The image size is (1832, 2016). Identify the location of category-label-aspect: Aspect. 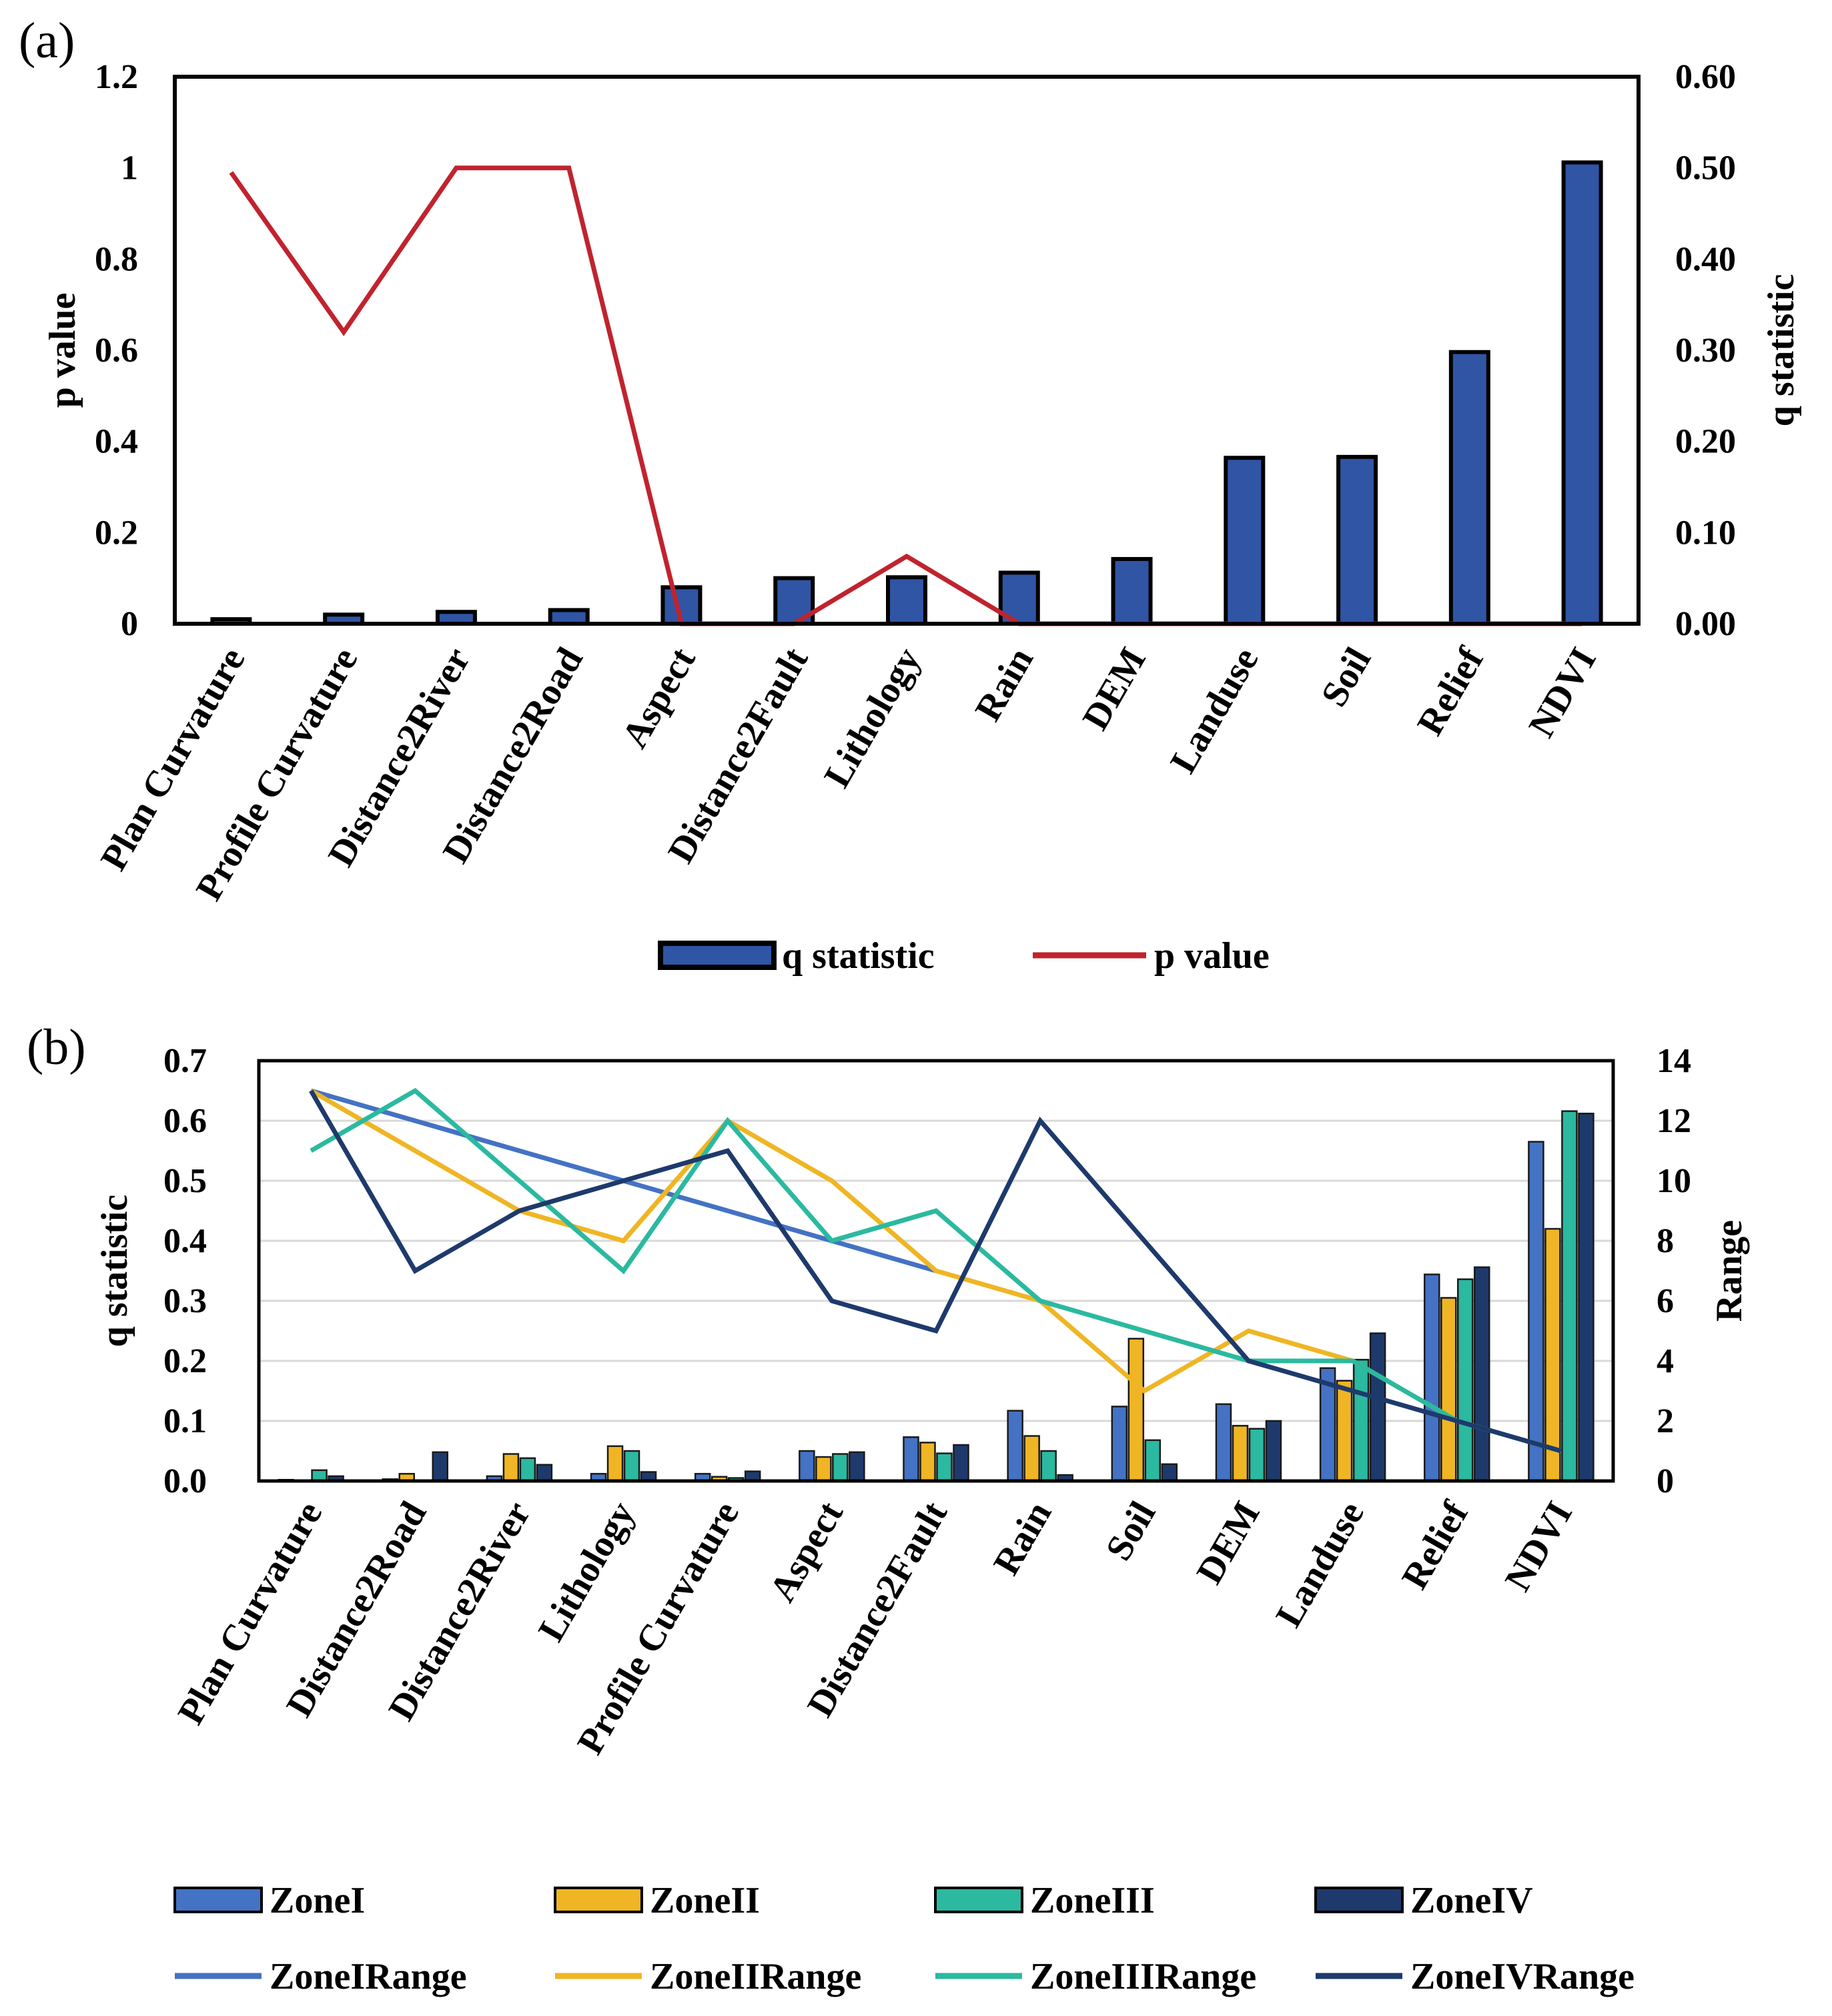
(659, 697).